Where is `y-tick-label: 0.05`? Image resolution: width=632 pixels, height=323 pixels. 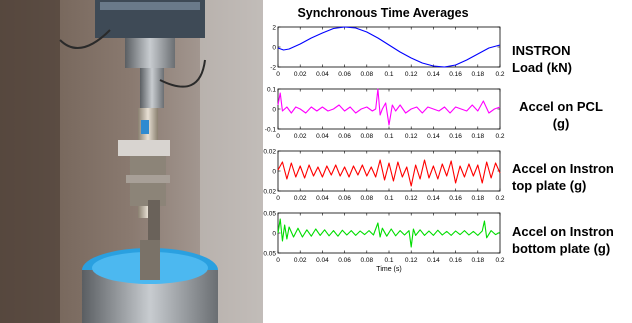
y-tick-label: 0.05 is located at coordinates (269, 213).